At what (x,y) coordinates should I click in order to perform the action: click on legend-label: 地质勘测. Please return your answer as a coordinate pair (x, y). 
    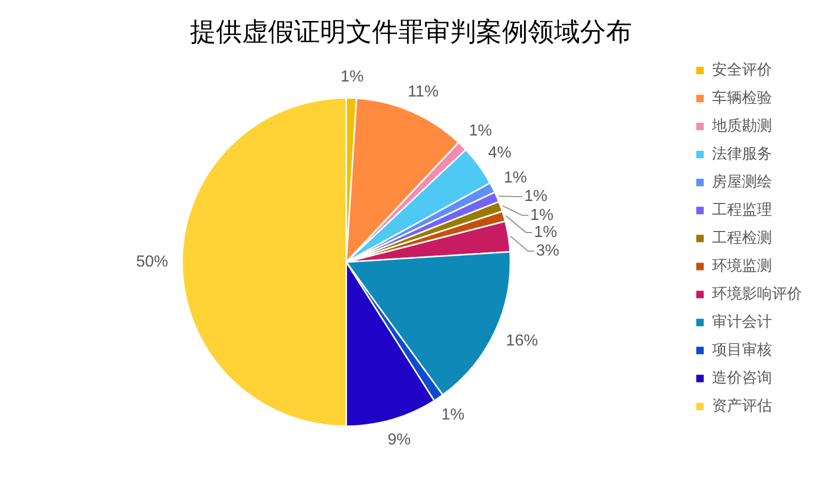
    Looking at the image, I should click on (741, 125).